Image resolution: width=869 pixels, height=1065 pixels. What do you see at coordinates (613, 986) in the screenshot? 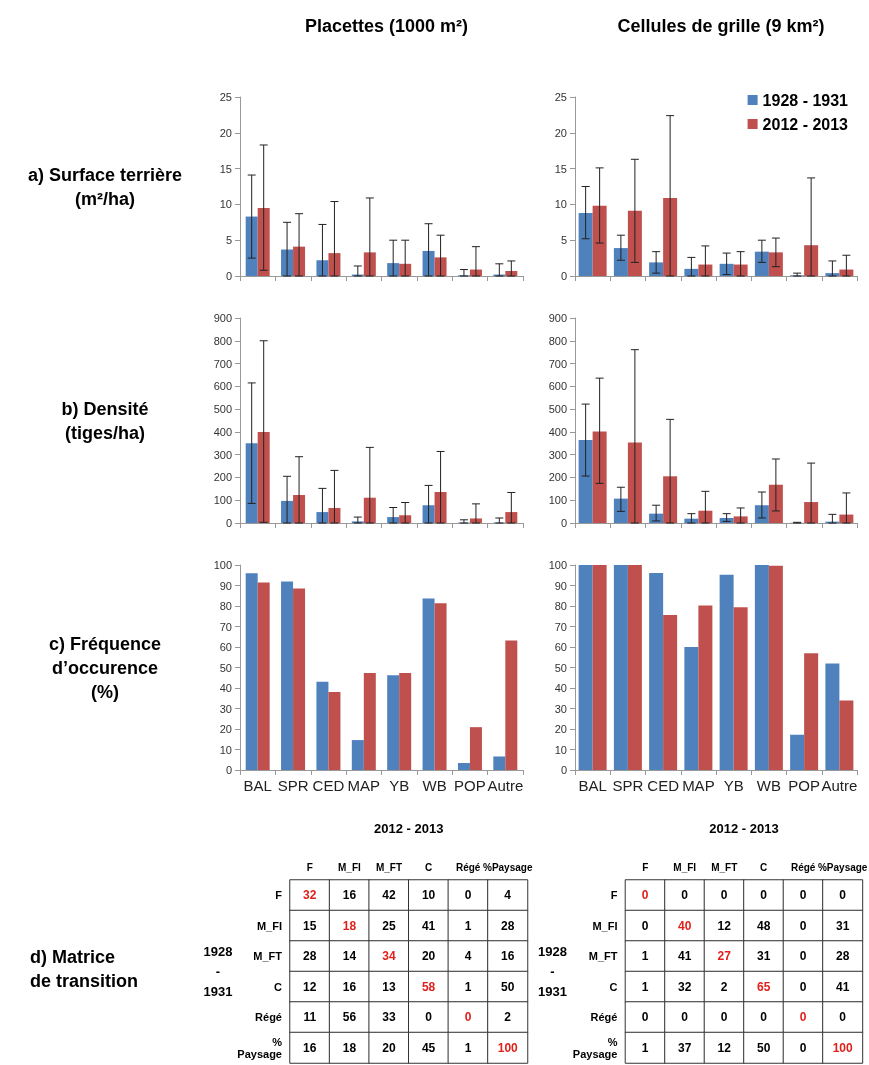
I see `y-tick-label: C` at bounding box center [613, 986].